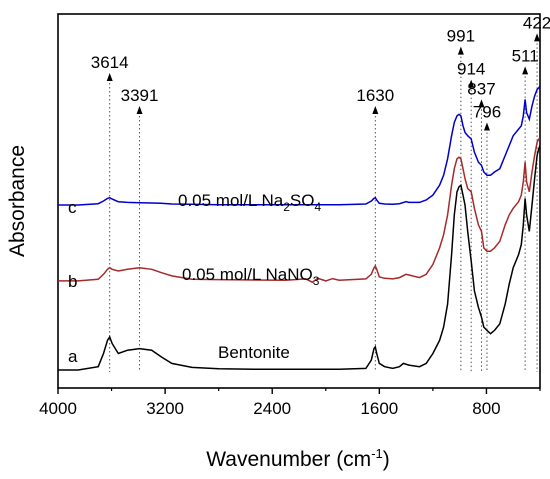 This screenshot has width=550, height=479. I want to click on x-axis-ticks: 4000 3200 2400 1600 800, so click(290, 403).